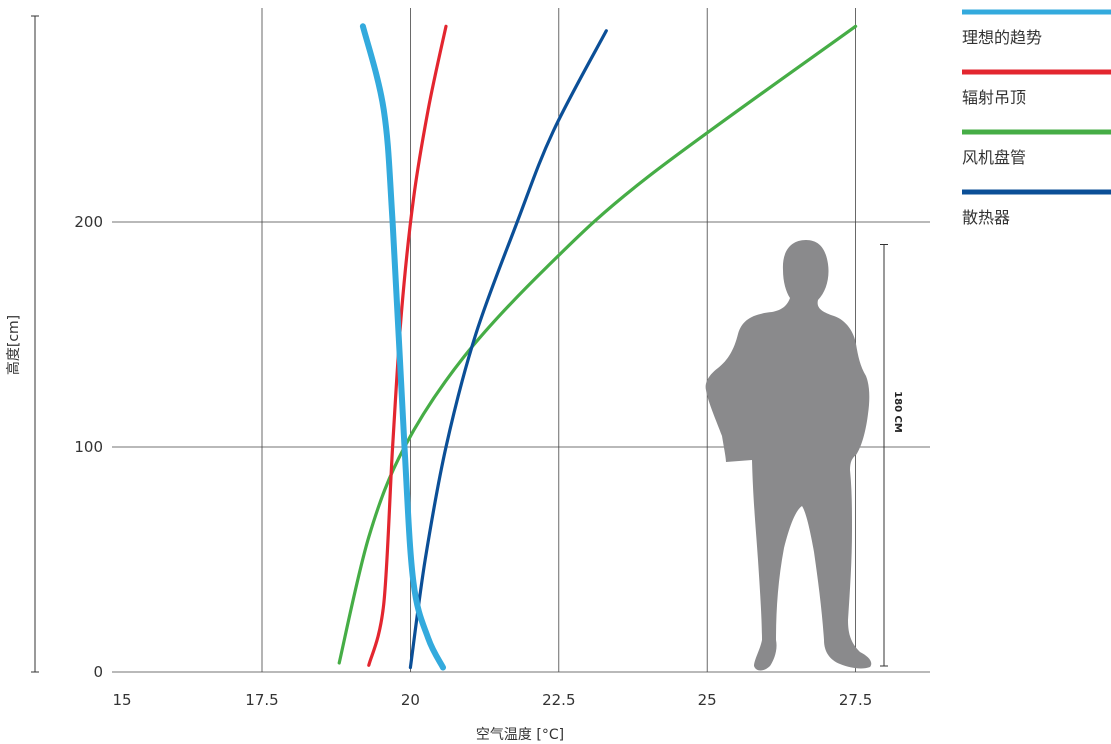  Describe the element at coordinates (707, 700) in the screenshot. I see `x-tick-label: 25` at that location.